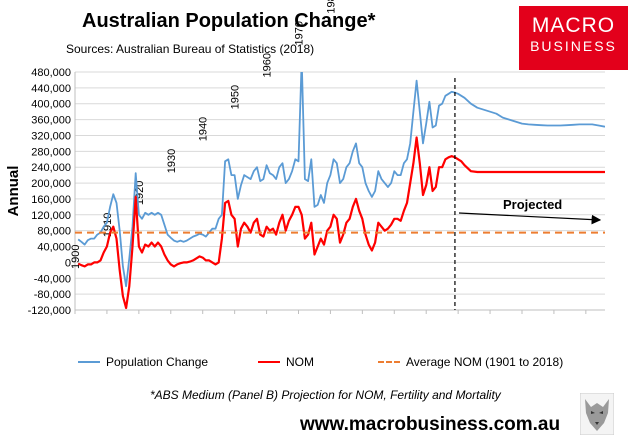 The image size is (633, 448). I want to click on legend-population-change: Population Change, so click(143, 362).